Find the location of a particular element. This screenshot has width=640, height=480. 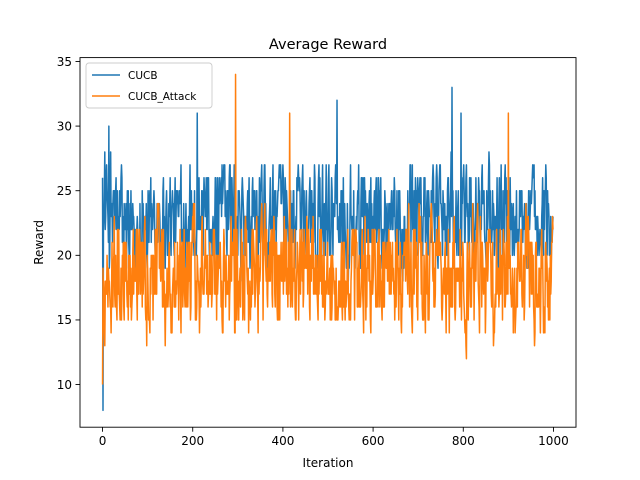

x-tick-label: 200 is located at coordinates (192, 441).